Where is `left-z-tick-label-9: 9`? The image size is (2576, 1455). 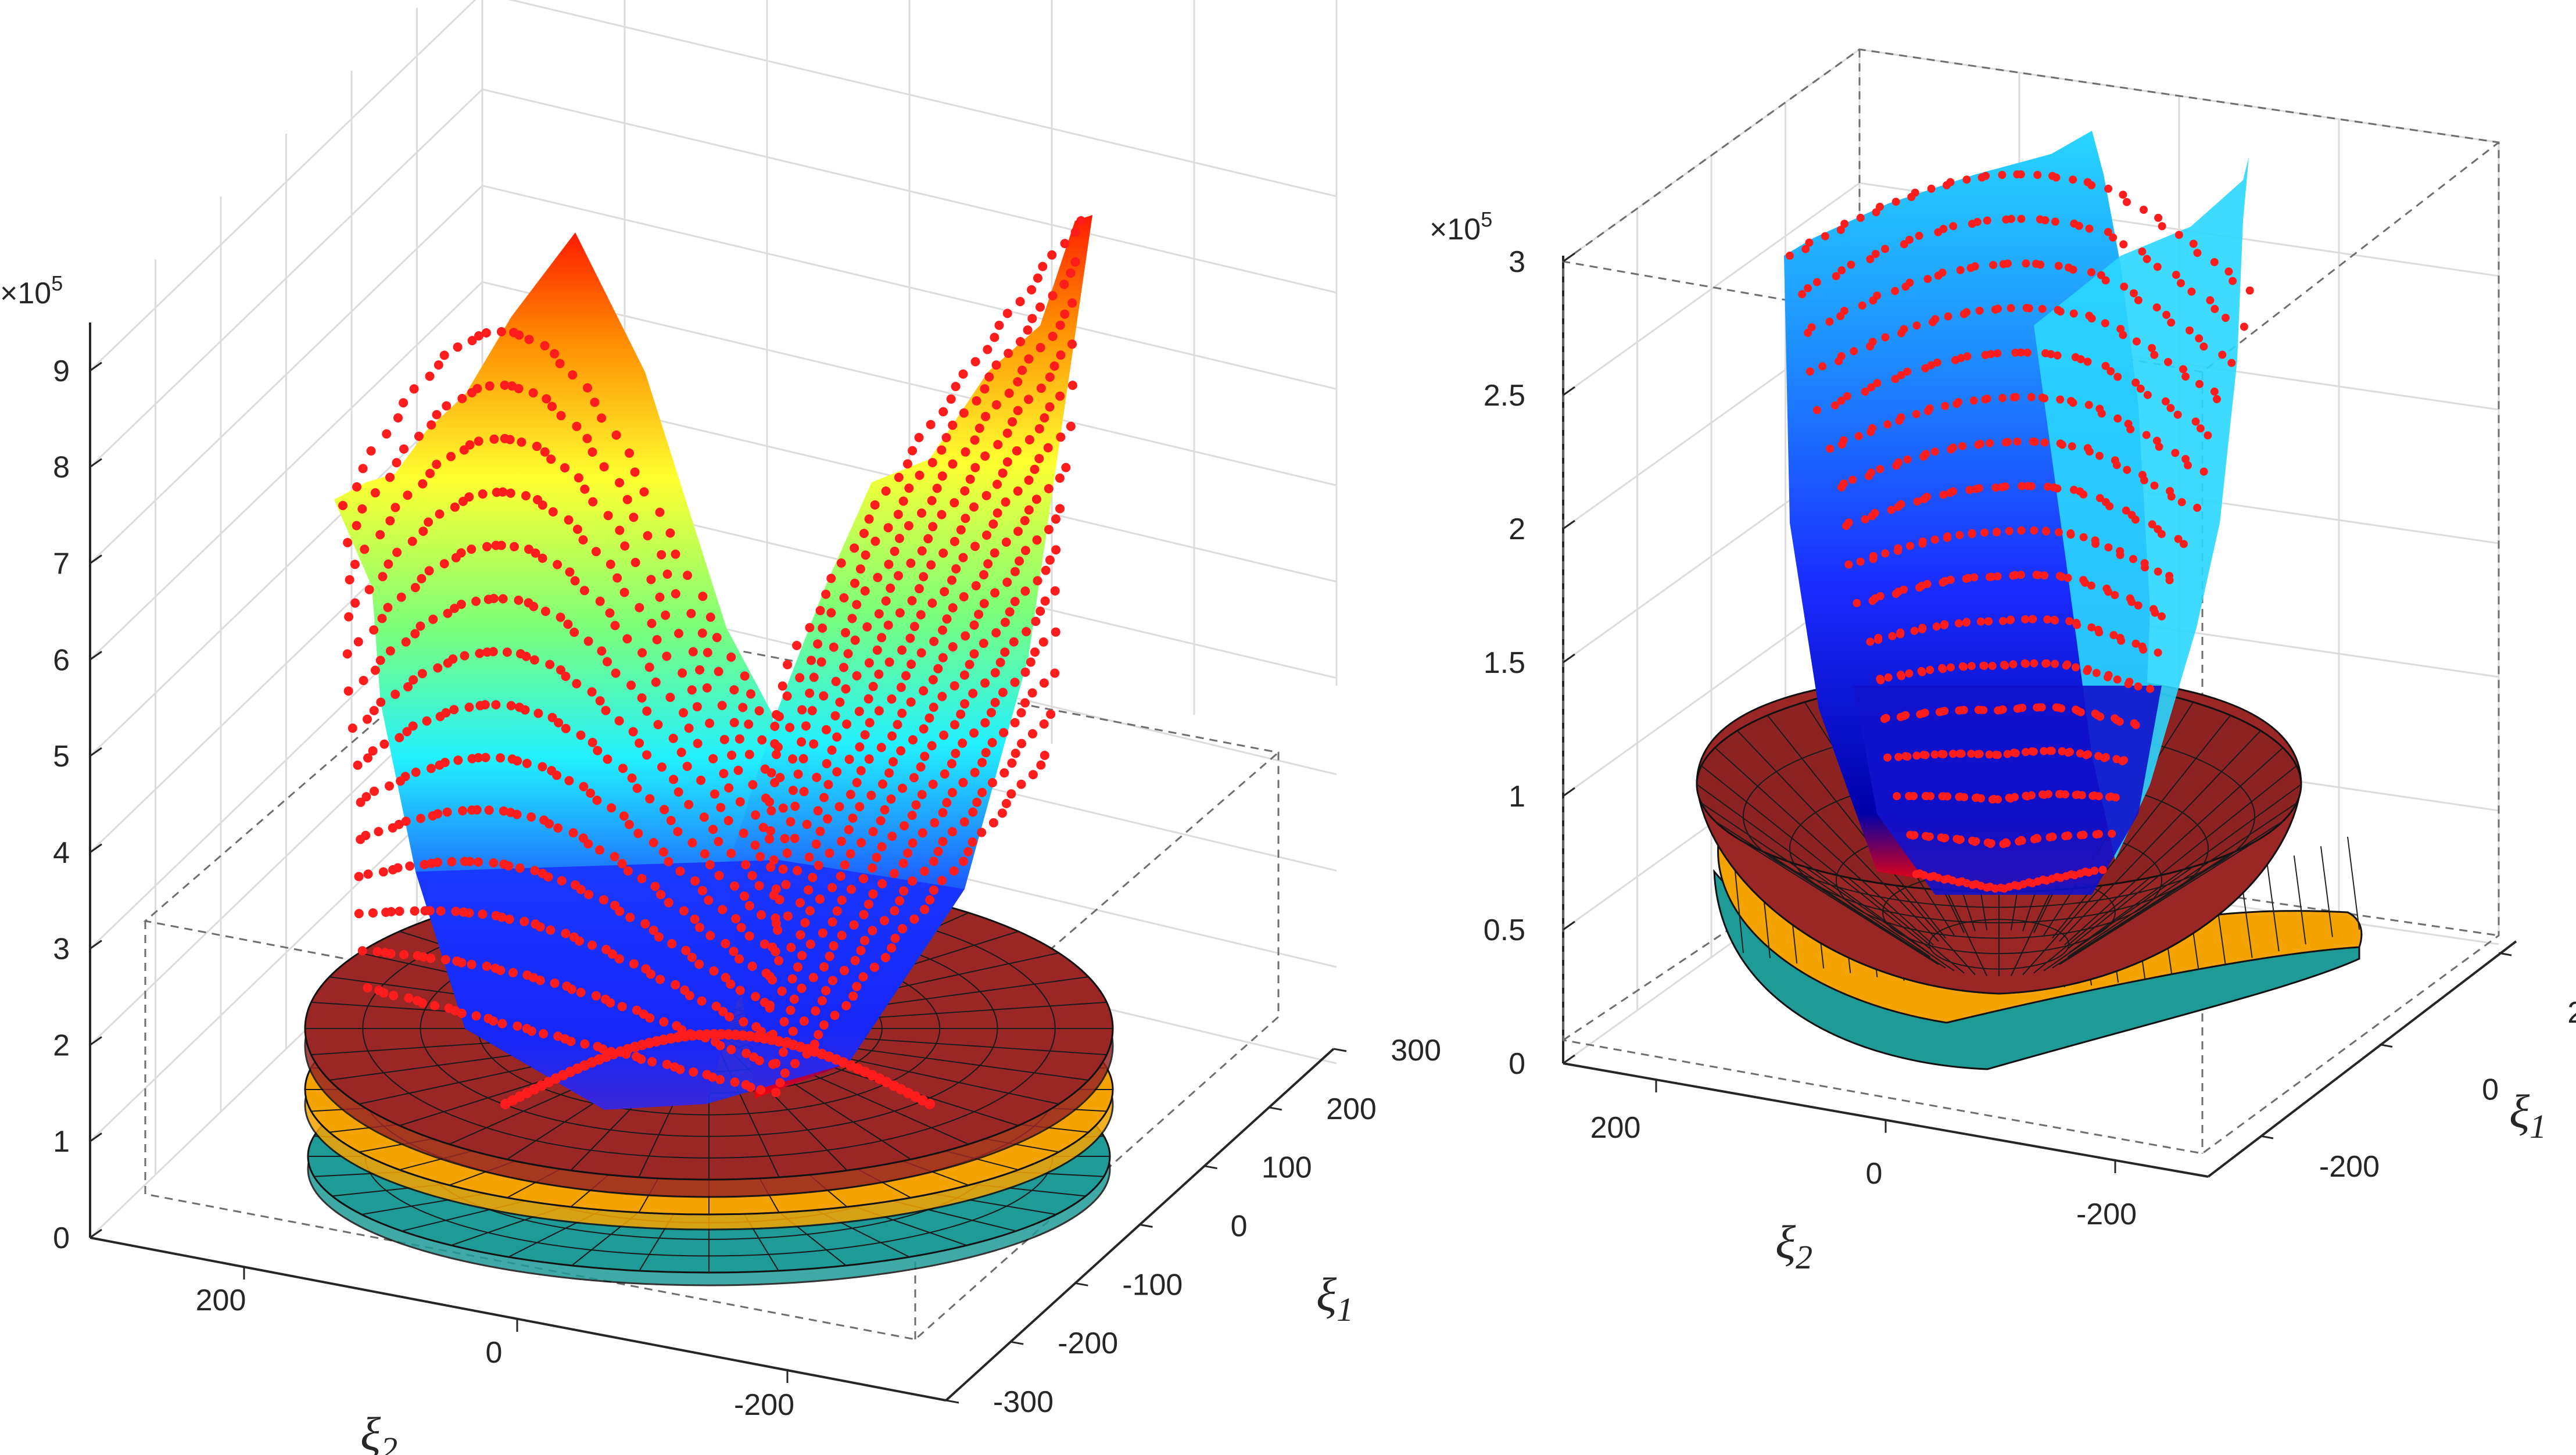
left-z-tick-label-9: 9 is located at coordinates (61, 371).